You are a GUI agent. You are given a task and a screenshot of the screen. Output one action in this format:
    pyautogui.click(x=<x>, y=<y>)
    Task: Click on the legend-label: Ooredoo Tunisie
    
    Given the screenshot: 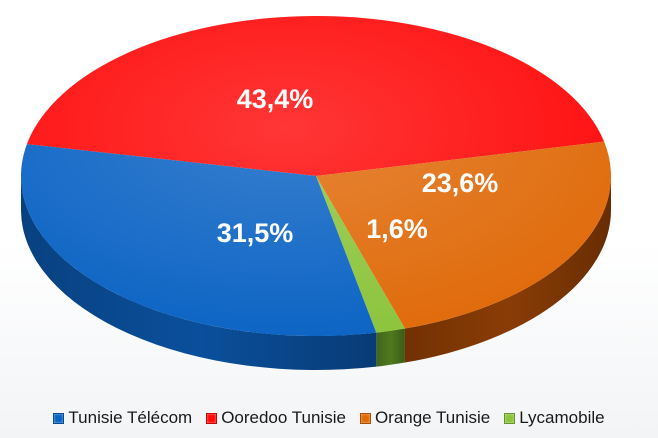 What is the action you would take?
    pyautogui.click(x=283, y=417)
    